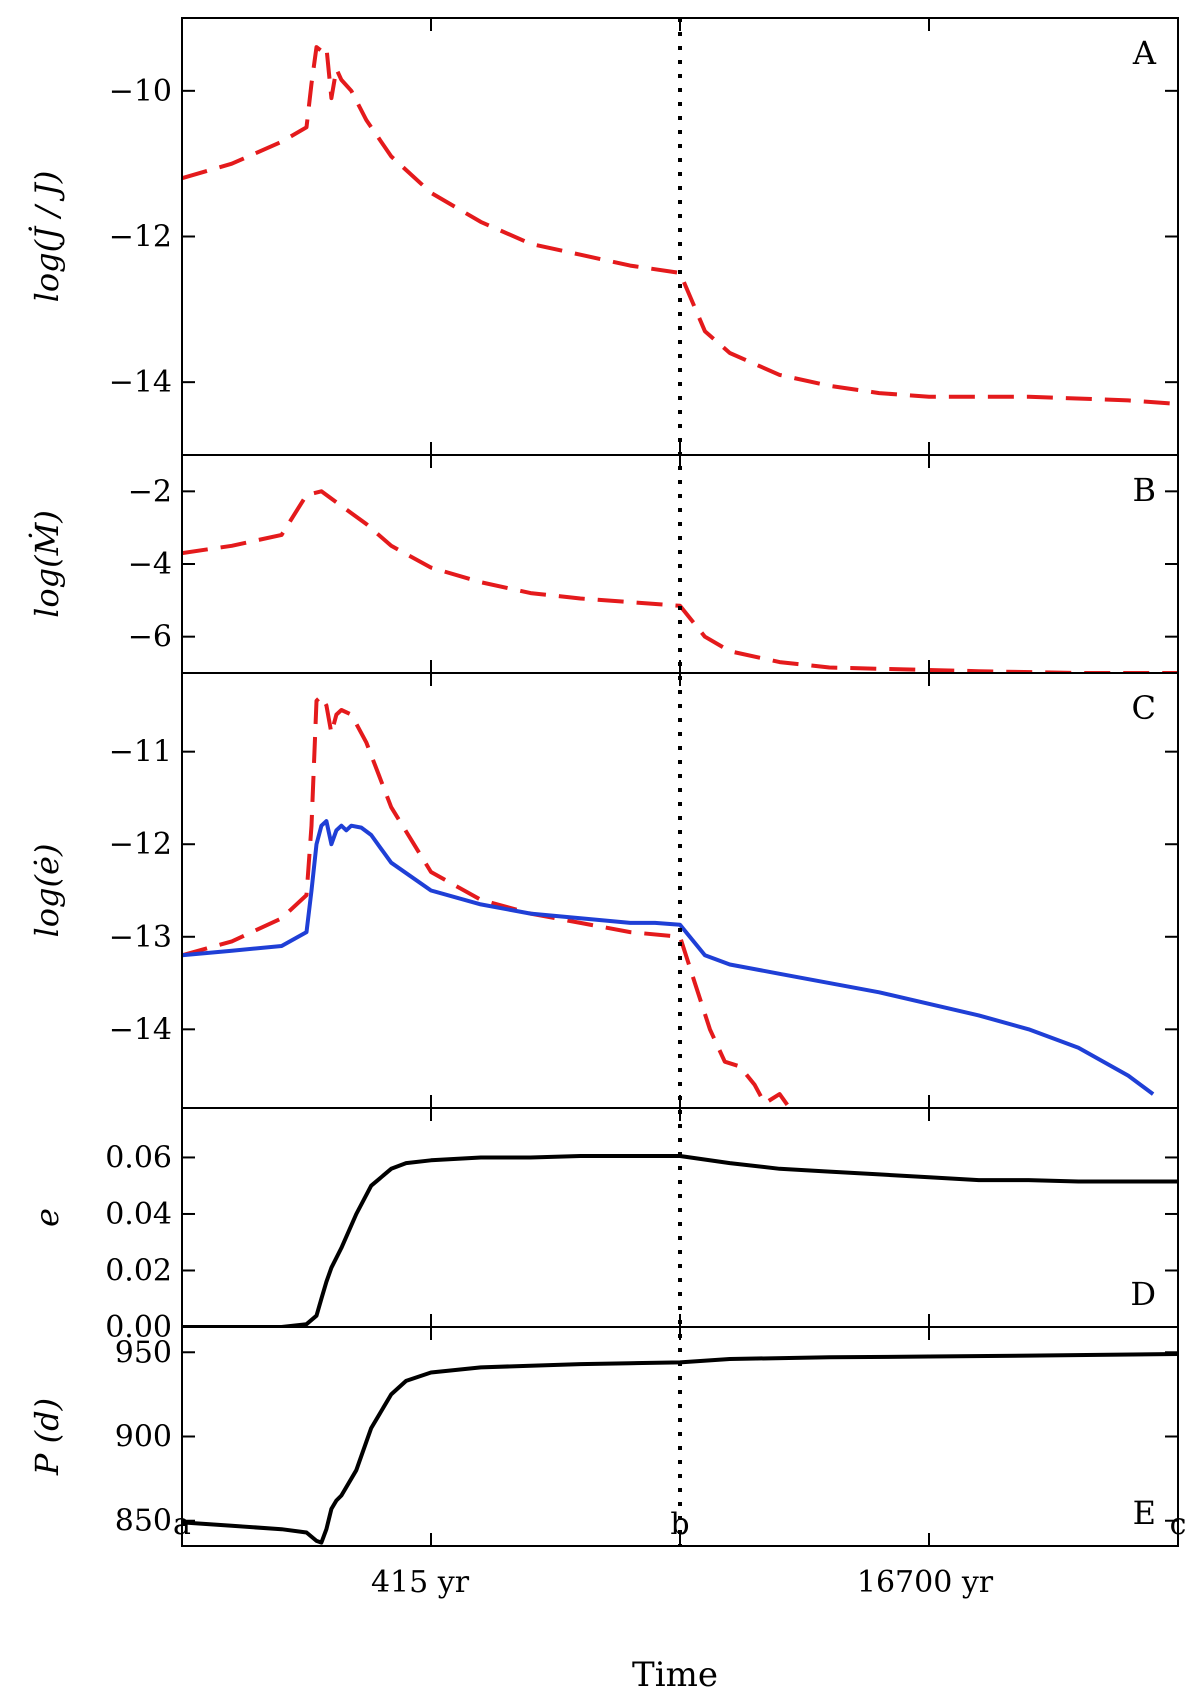  I want to click on y-tick-label: 950, so click(143, 1352).